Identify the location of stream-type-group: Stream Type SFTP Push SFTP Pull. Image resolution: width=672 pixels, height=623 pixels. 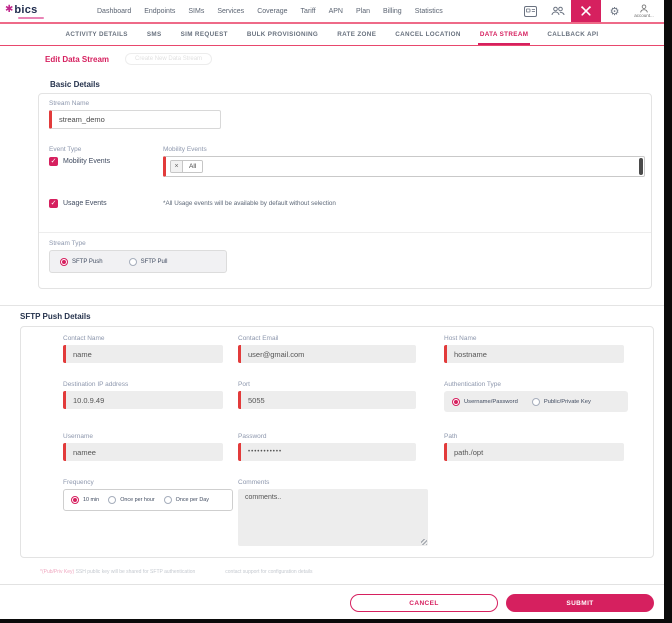
(138, 256).